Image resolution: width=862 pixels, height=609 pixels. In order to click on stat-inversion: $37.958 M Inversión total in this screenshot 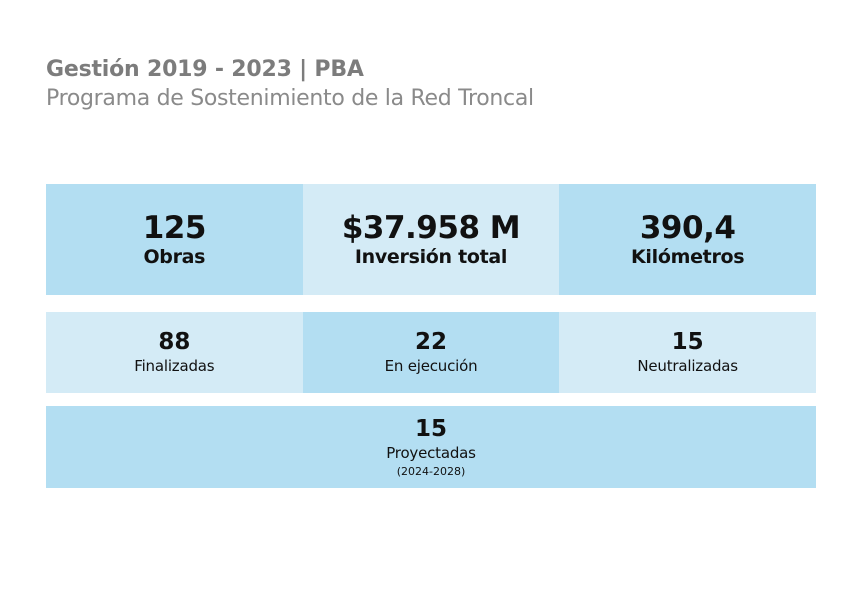, I will do `click(431, 239)`.